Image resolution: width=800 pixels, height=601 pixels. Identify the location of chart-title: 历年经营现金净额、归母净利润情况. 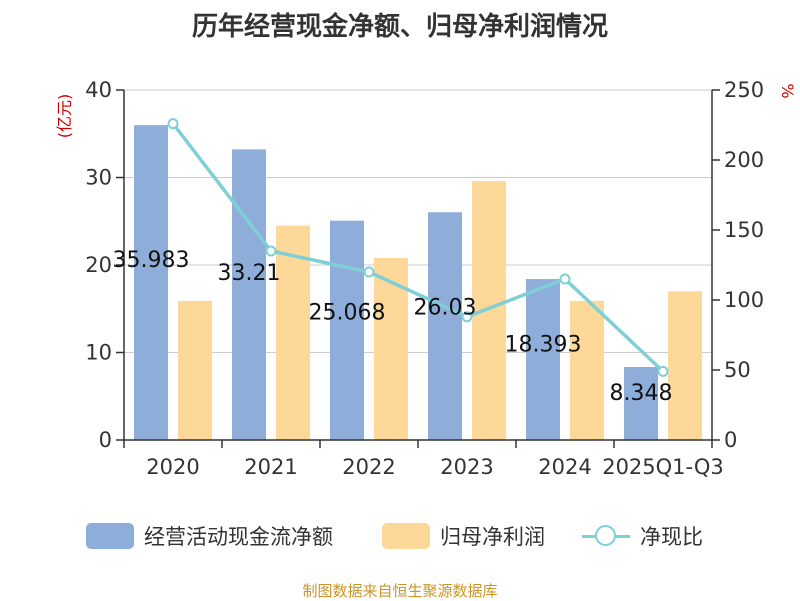
(399, 27).